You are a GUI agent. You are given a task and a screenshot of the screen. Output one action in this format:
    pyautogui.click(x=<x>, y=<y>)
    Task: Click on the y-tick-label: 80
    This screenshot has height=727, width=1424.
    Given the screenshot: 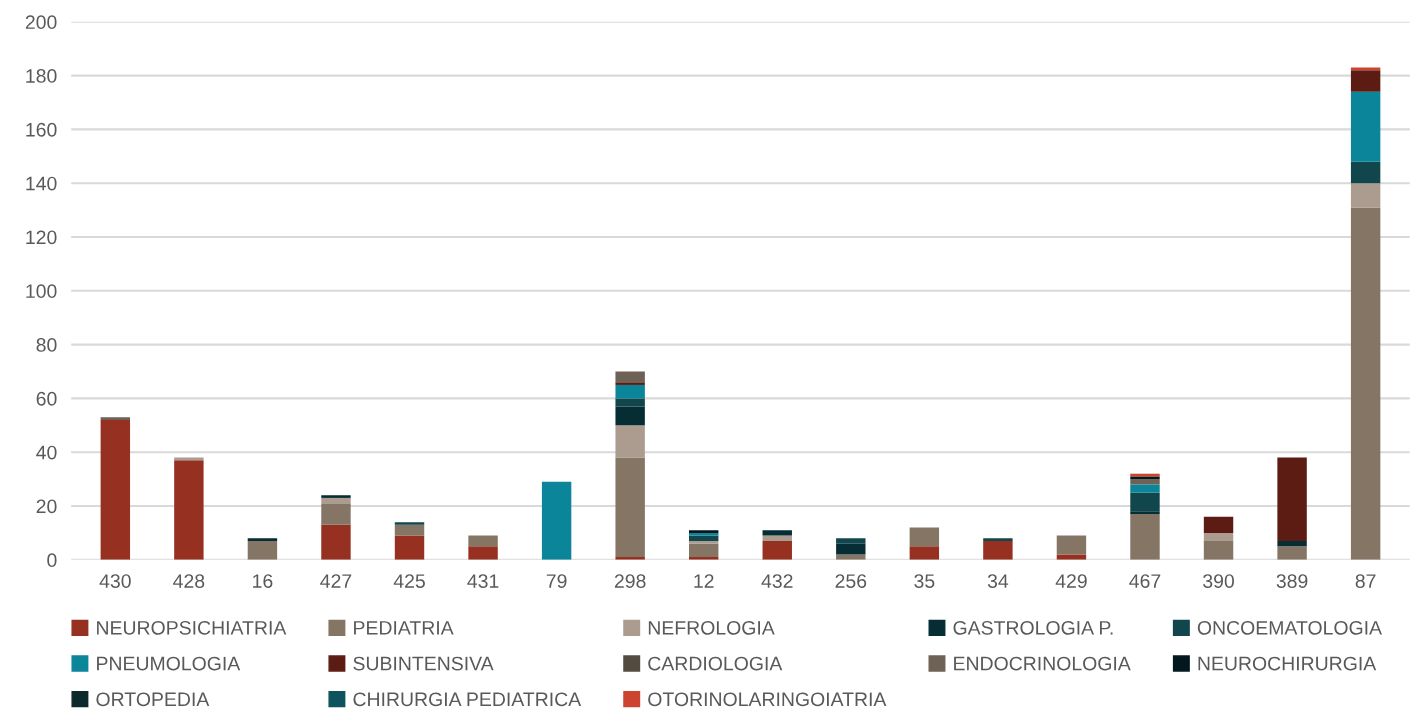 What is the action you would take?
    pyautogui.click(x=46, y=345)
    